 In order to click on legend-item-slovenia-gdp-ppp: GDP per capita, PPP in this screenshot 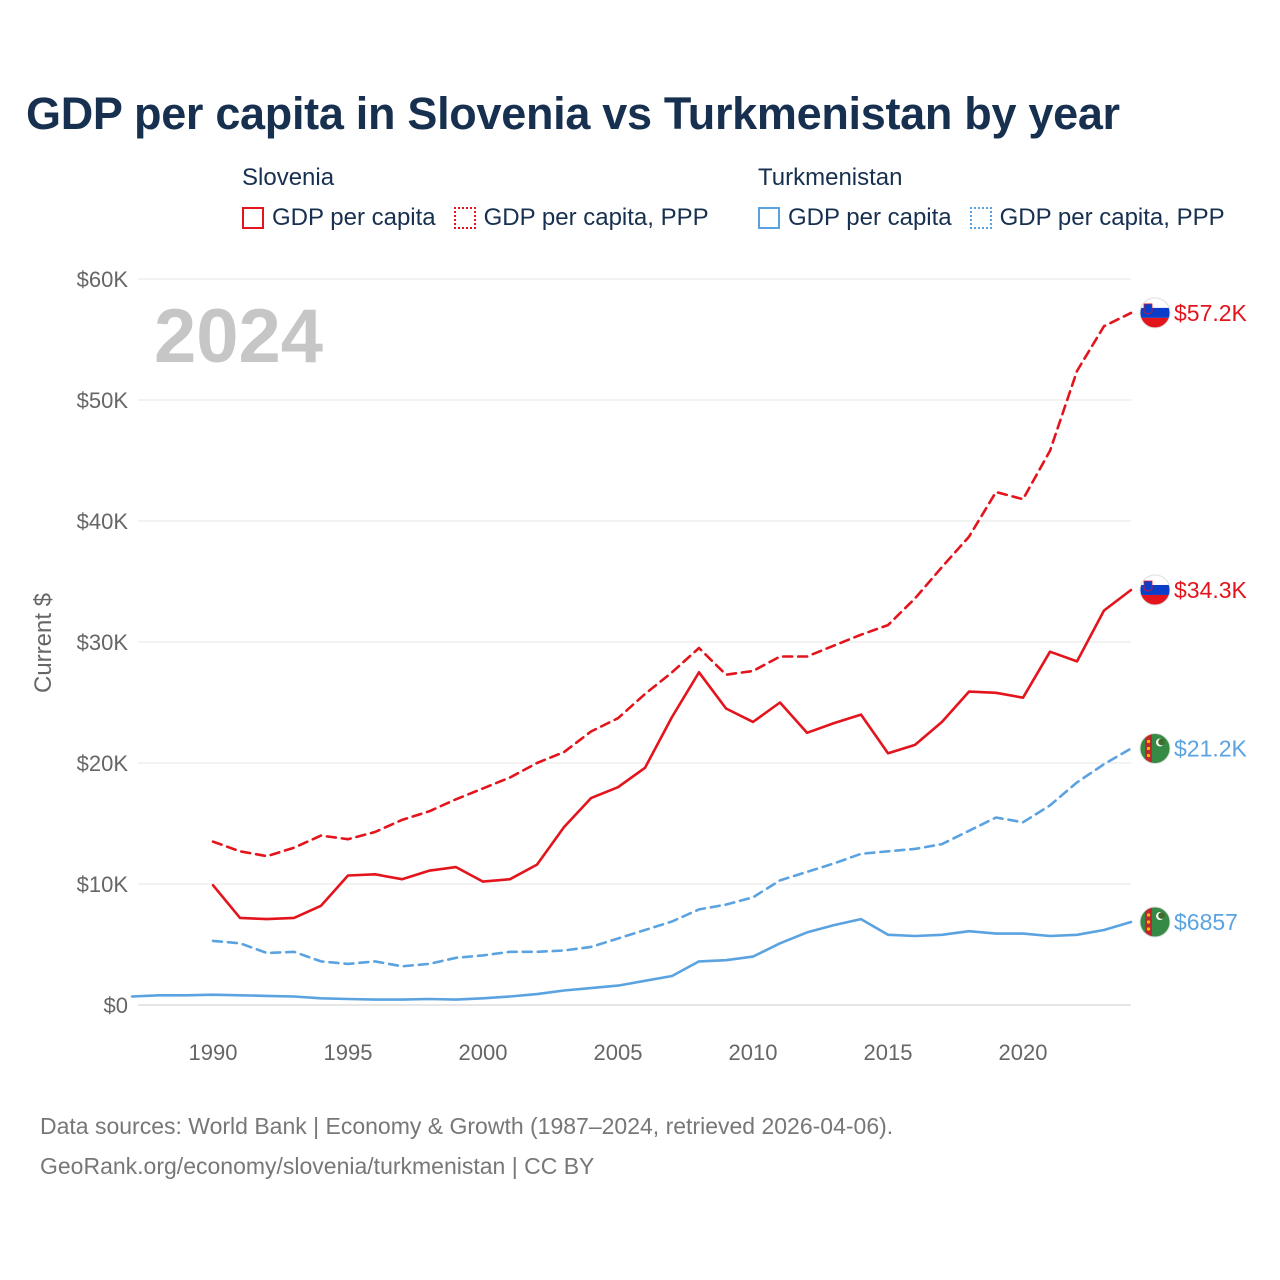, I will do `click(581, 218)`.